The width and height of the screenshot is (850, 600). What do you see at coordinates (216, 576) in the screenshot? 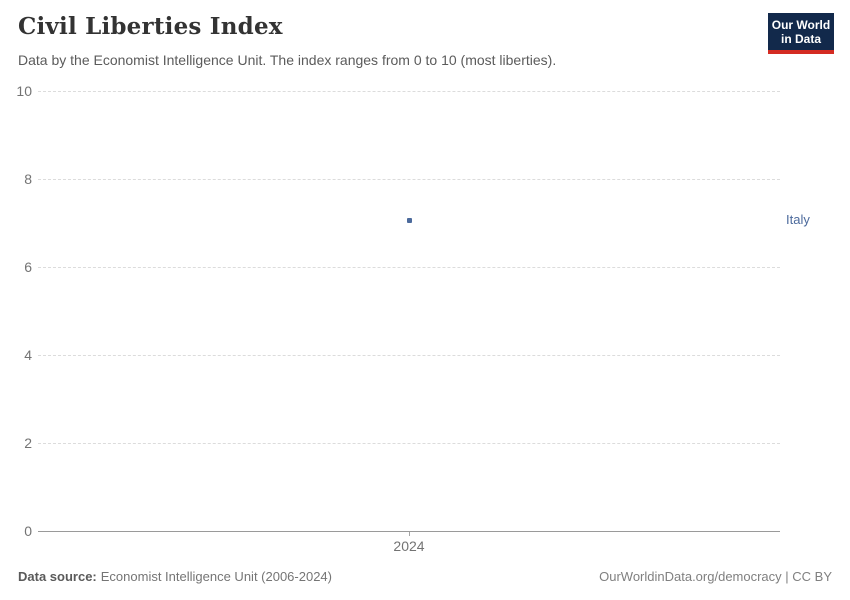
I see `data-source-text: Economist Intelligence Unit (2006-2024)` at bounding box center [216, 576].